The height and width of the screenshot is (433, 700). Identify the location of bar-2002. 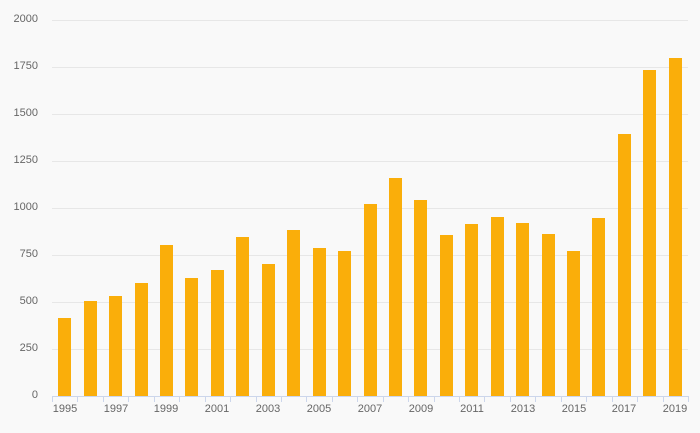
(242, 316).